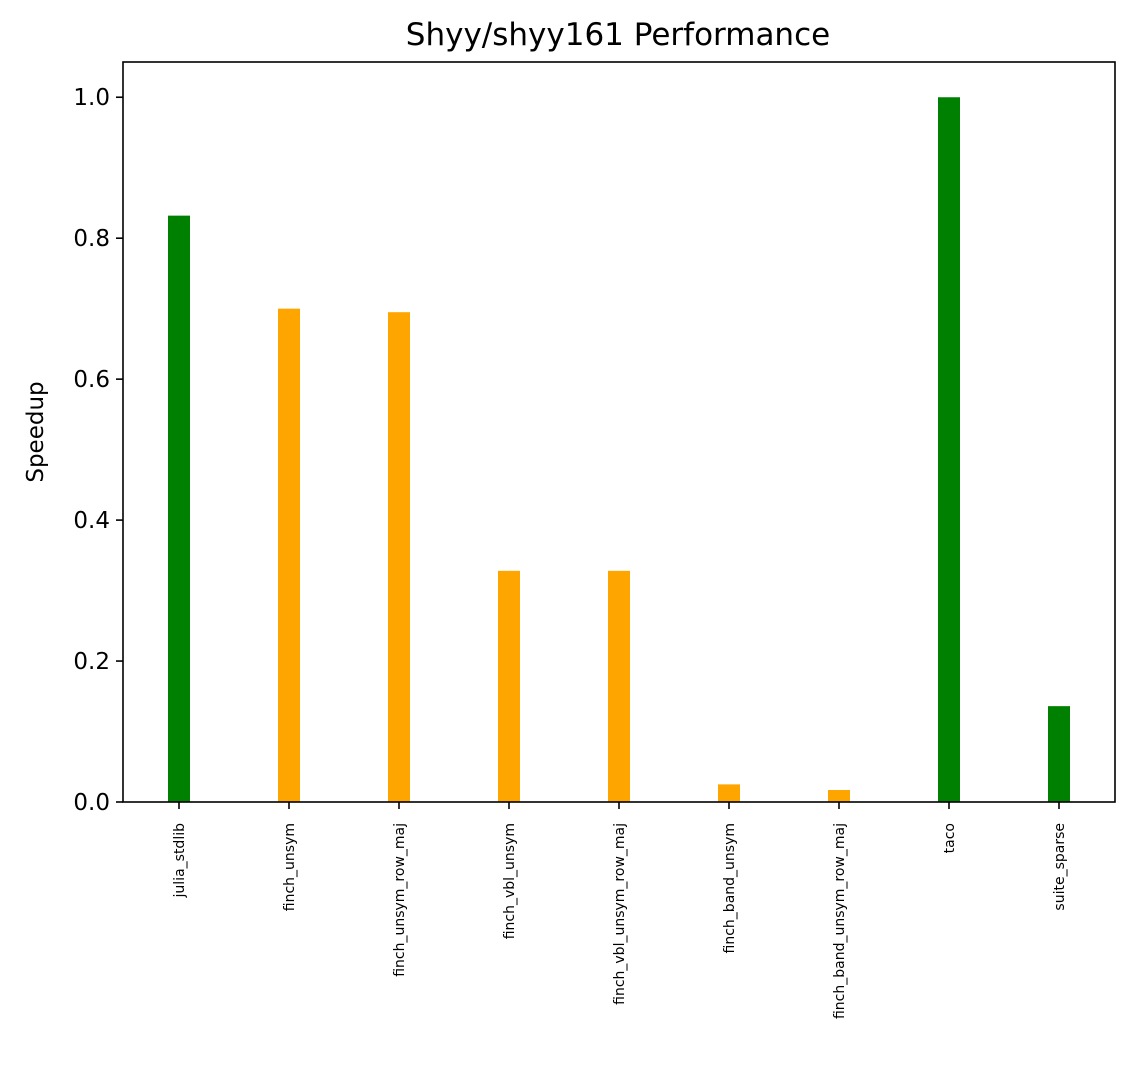 The image size is (1134, 1074). I want to click on x-tick-label: finch_vbl_unsym, so click(510, 881).